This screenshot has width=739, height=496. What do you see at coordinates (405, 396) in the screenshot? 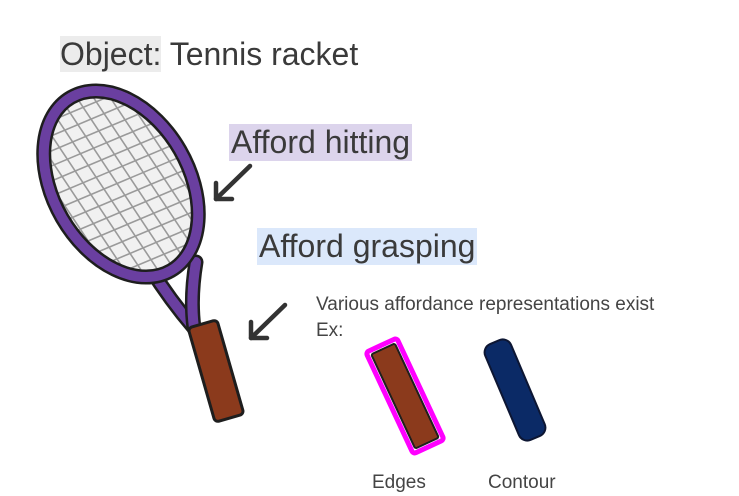
I see `edges-example` at bounding box center [405, 396].